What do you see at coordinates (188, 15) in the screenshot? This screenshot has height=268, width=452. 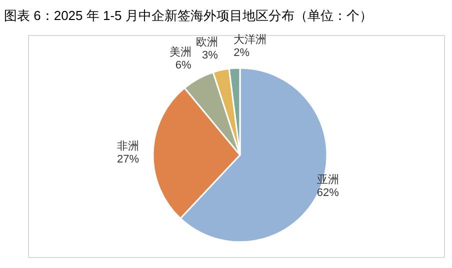 I see `title: 图表 6：2025 年 1-5 月中企新签海外项目地区分布（单位：个）` at bounding box center [188, 15].